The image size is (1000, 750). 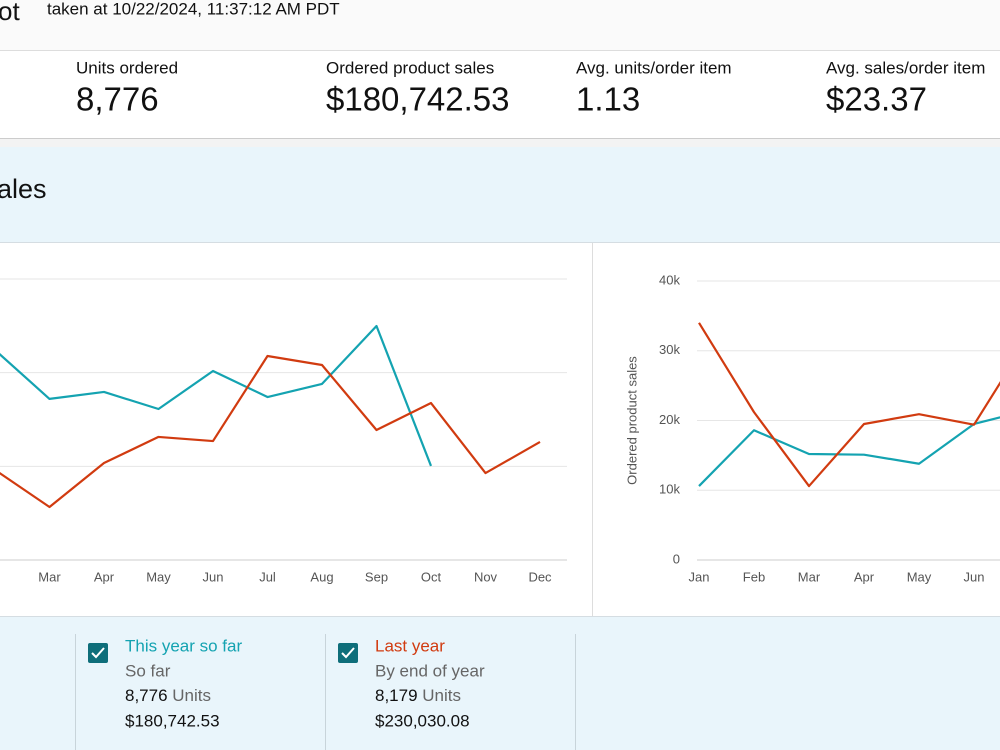 I want to click on metric-value: $180,742.53, so click(x=418, y=99).